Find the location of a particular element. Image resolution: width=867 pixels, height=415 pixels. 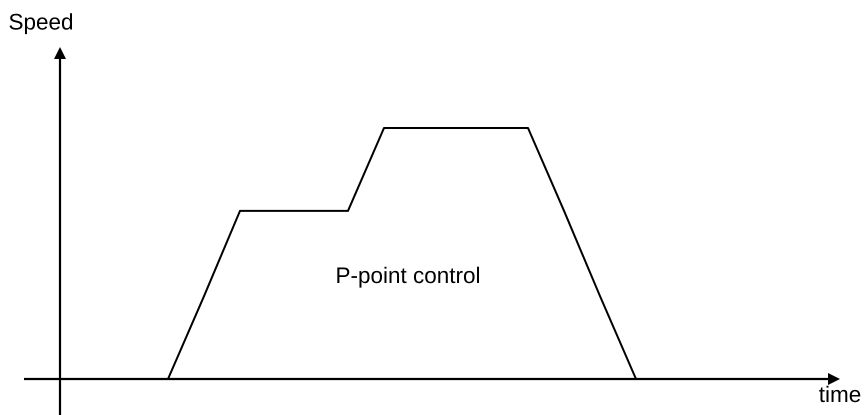

annotation: P-point control is located at coordinates (408, 277).